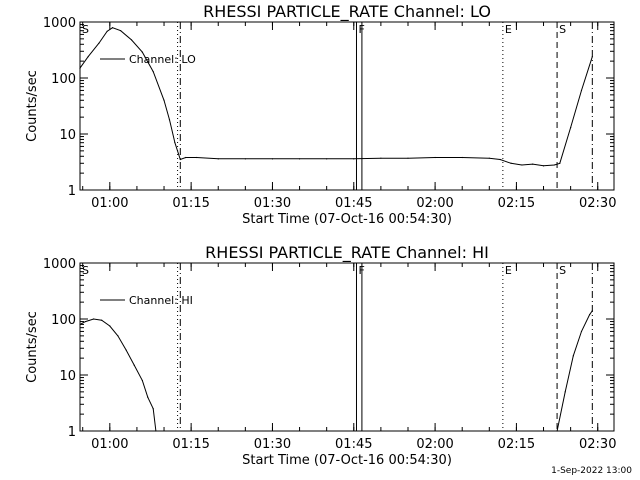  What do you see at coordinates (597, 203) in the screenshot?
I see `panel1-x-tick-label: 02:30` at bounding box center [597, 203].